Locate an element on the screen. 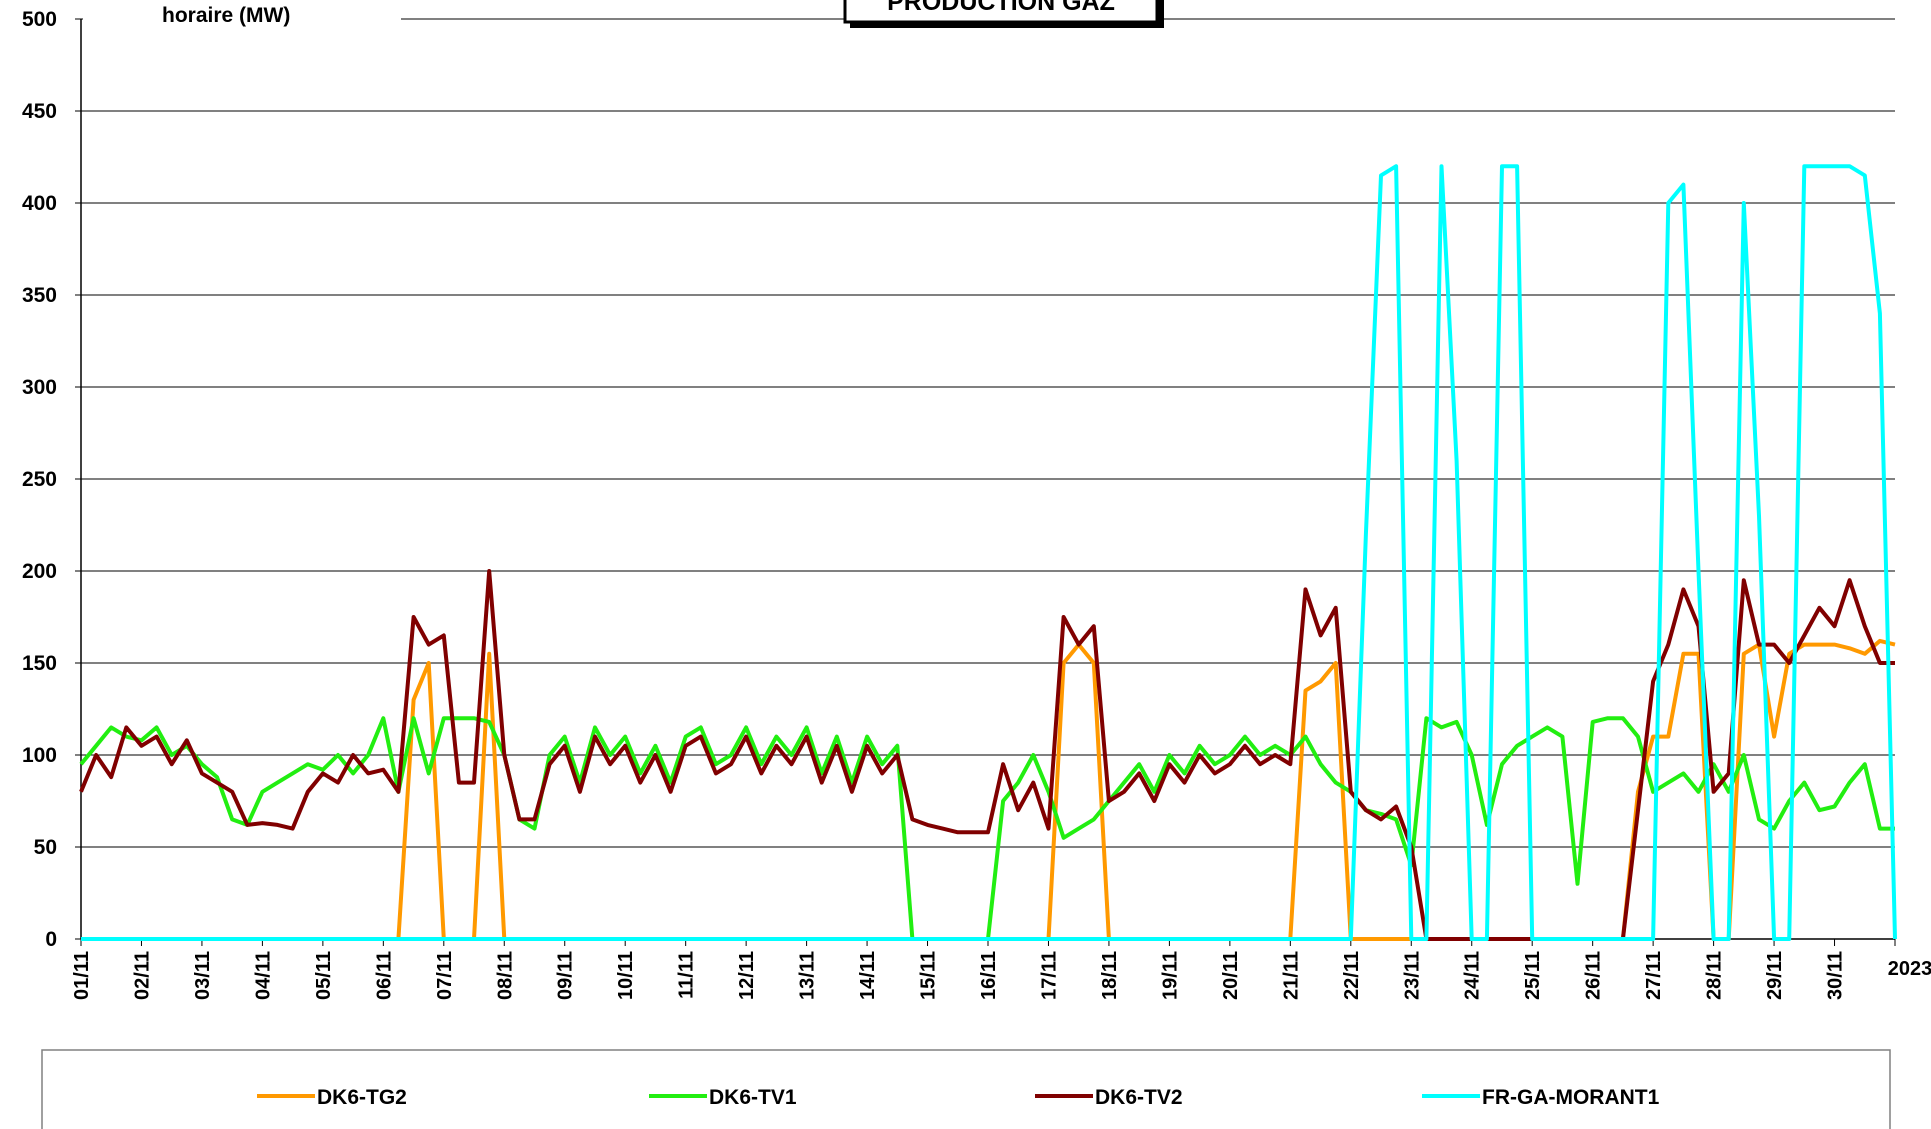  x-tick-label: 26/11 is located at coordinates (1594, 975).